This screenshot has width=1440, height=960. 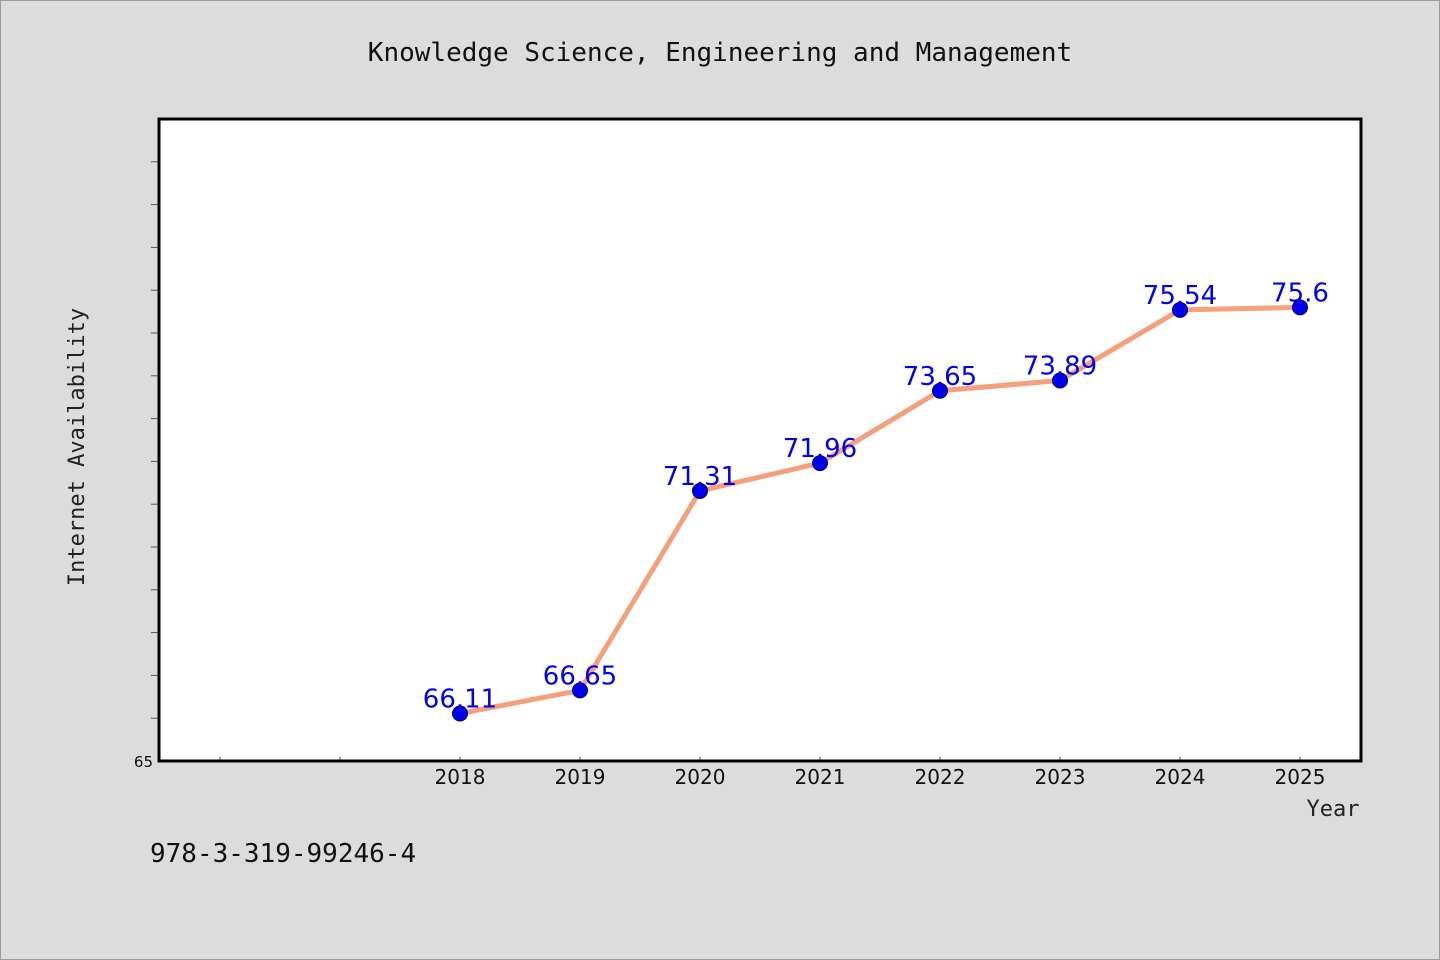 What do you see at coordinates (460, 699) in the screenshot?
I see `data-label: 66.11` at bounding box center [460, 699].